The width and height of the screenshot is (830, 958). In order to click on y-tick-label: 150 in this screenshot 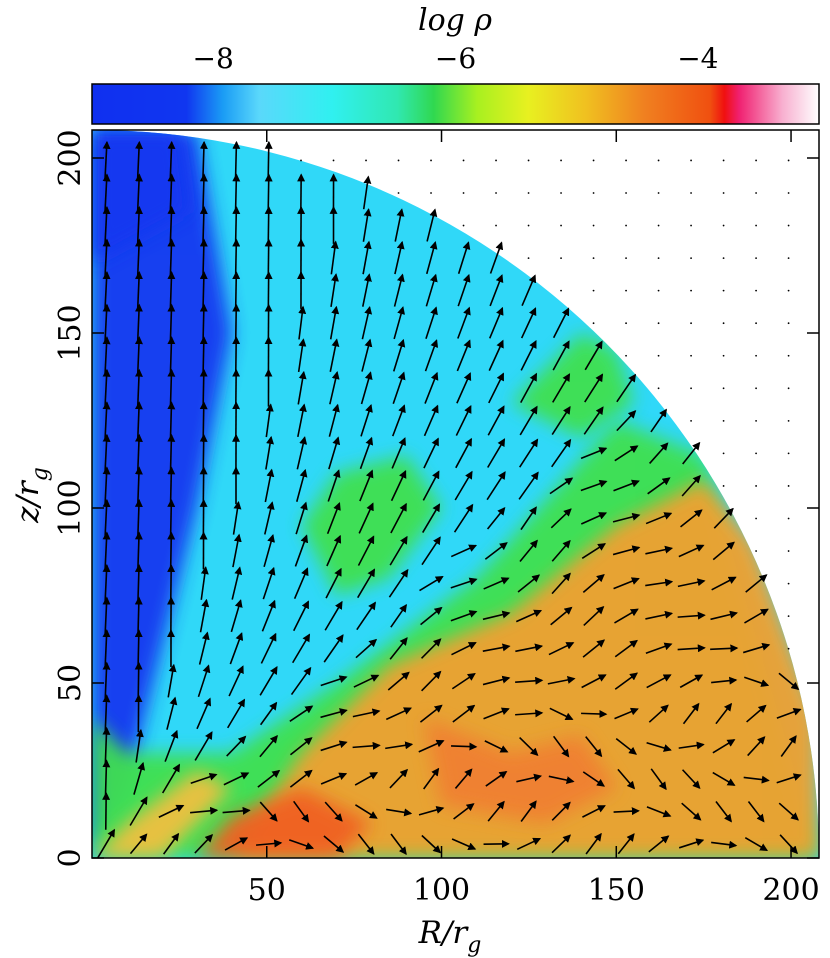, I will do `click(70, 332)`.